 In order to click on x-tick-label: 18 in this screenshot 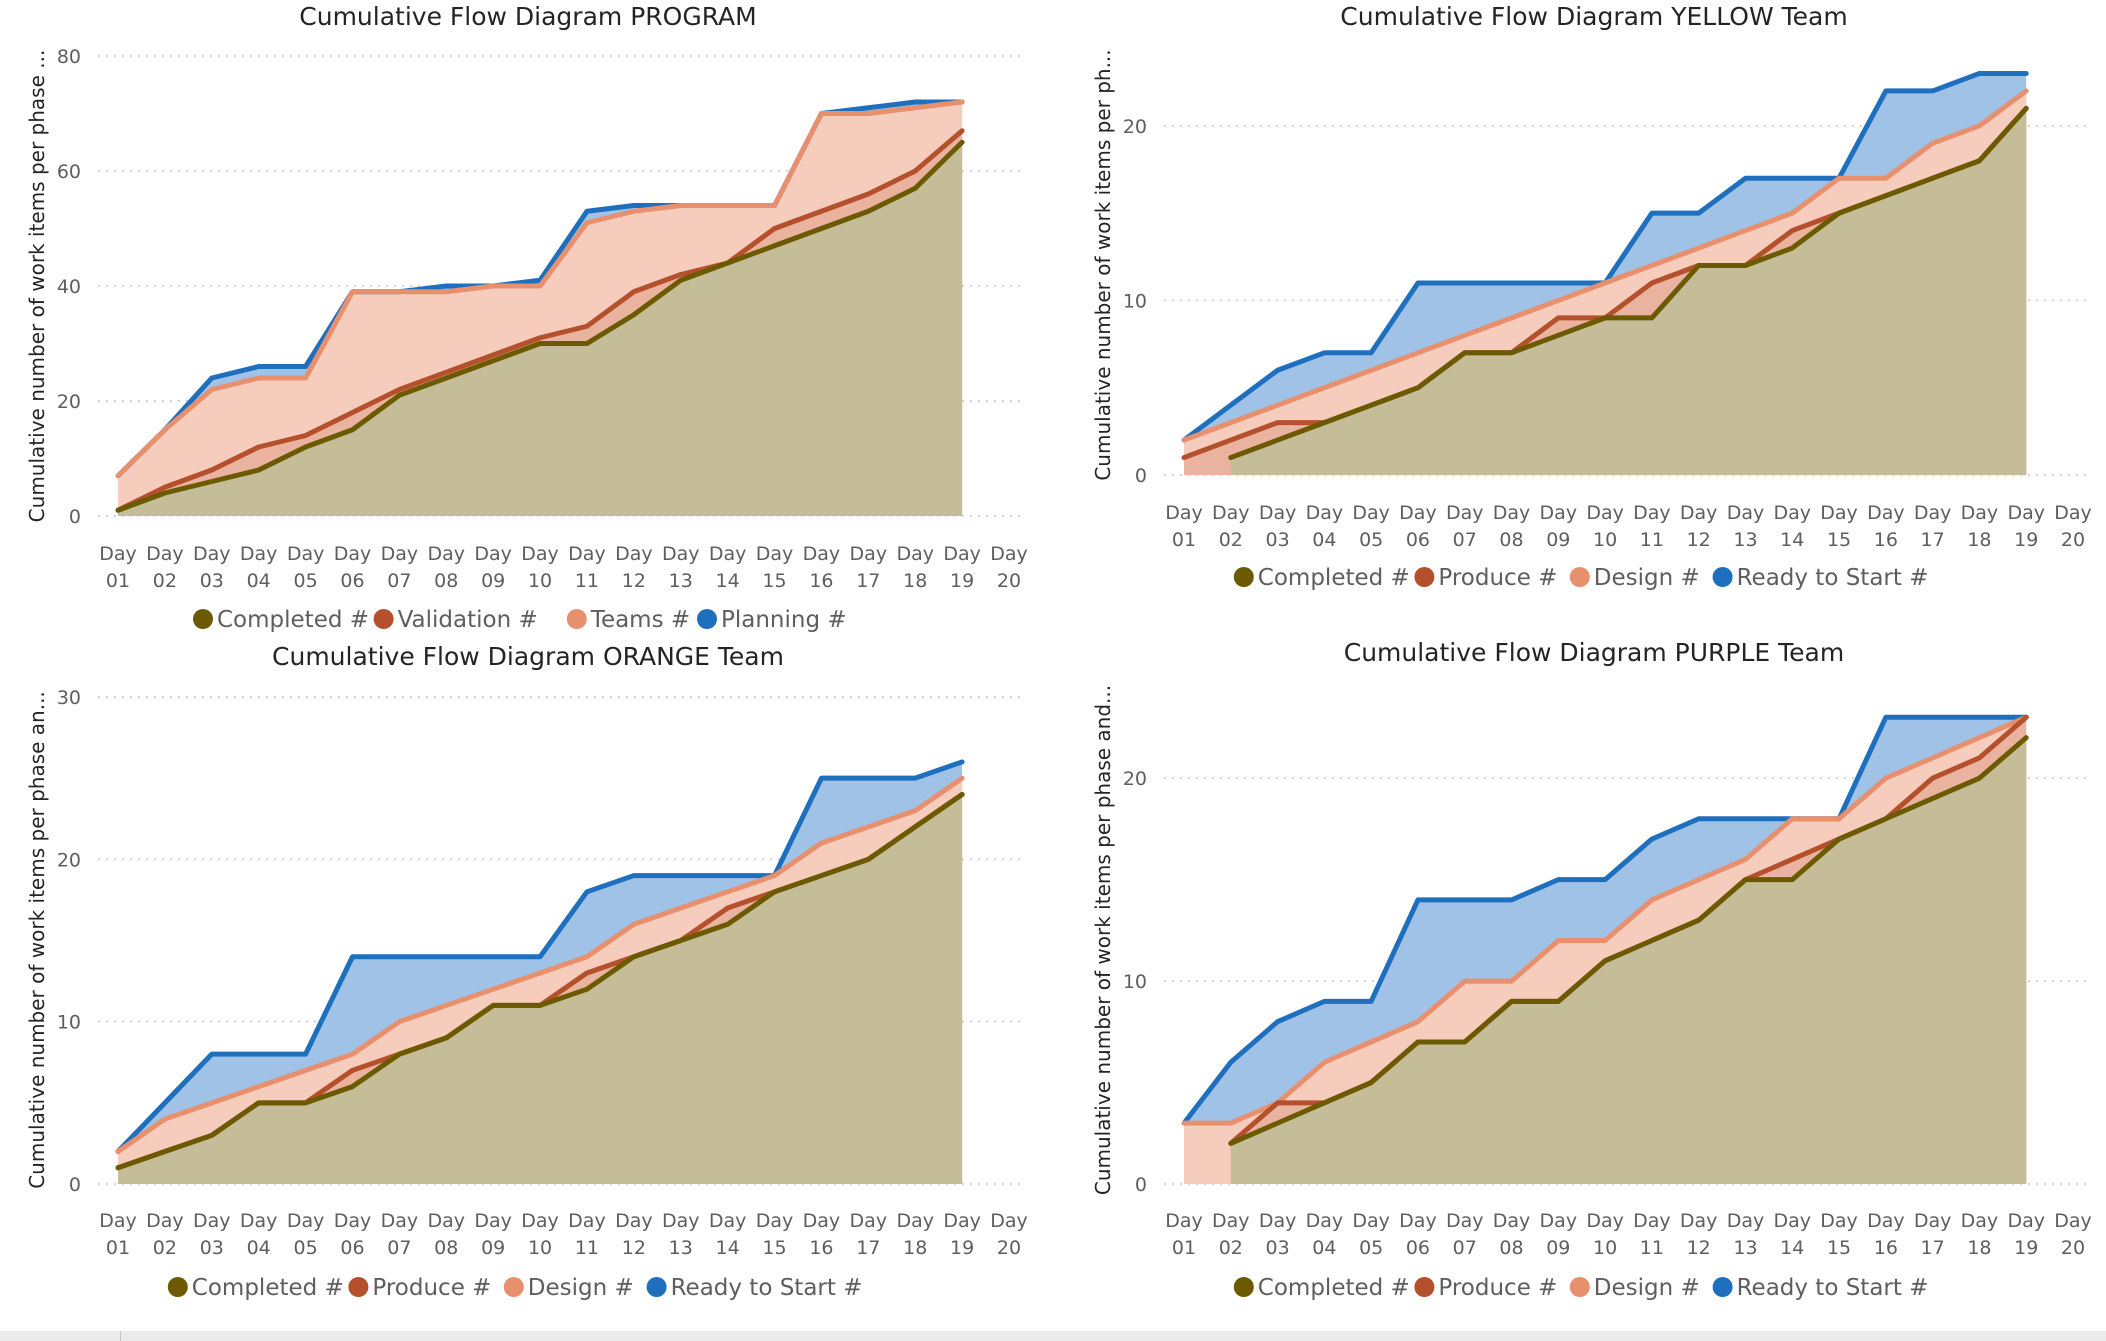, I will do `click(915, 1248)`.